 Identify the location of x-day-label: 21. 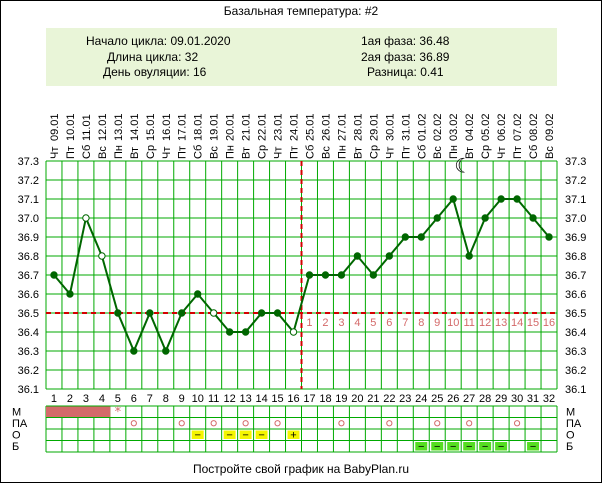
(373, 399).